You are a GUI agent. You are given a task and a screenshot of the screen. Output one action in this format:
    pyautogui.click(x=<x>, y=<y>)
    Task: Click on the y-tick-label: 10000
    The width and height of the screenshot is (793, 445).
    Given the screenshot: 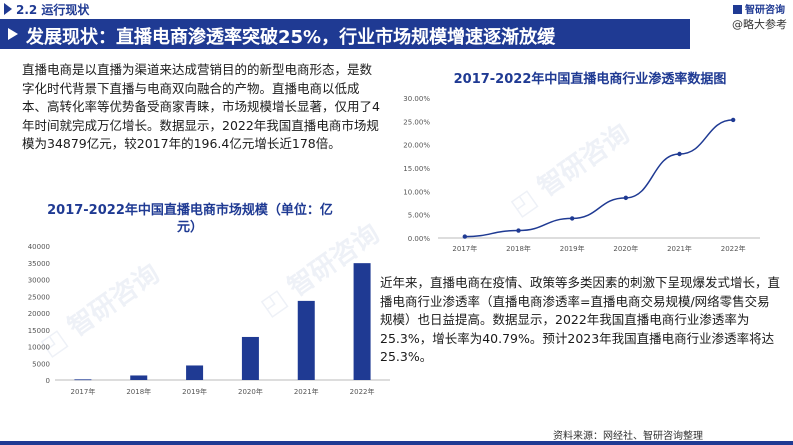 What is the action you would take?
    pyautogui.click(x=39, y=348)
    